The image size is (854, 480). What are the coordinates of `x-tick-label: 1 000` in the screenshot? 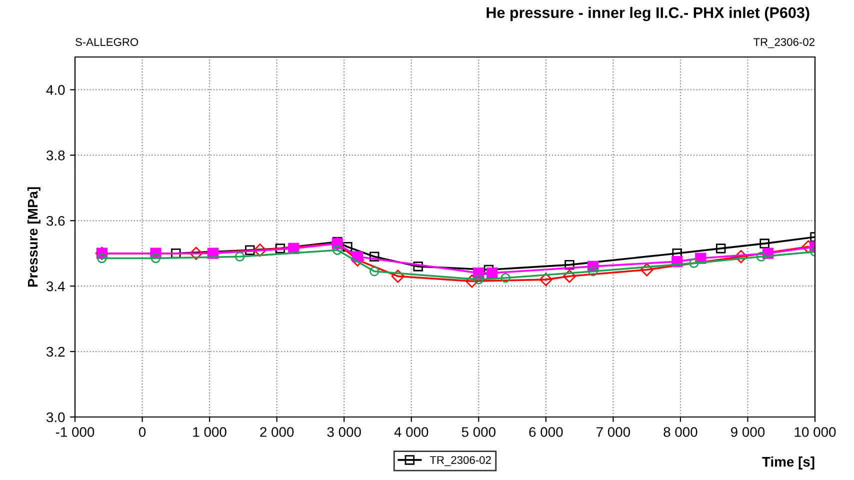 It's located at (209, 432).